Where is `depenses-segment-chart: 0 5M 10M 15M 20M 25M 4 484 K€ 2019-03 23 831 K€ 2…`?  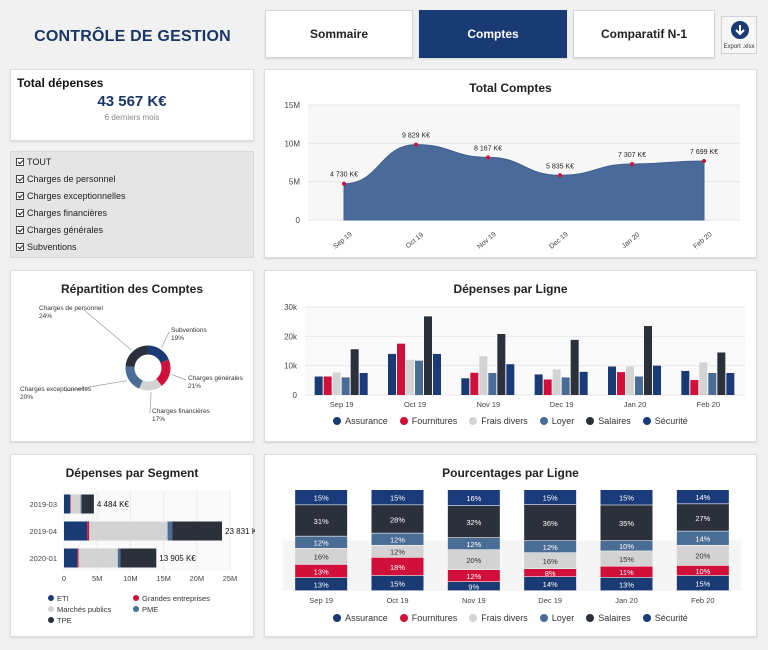 depenses-segment-chart: 0 5M 10M 15M 20M 25M 4 484 K€ 2019-03 23 831 K€ 2… is located at coordinates (142, 558).